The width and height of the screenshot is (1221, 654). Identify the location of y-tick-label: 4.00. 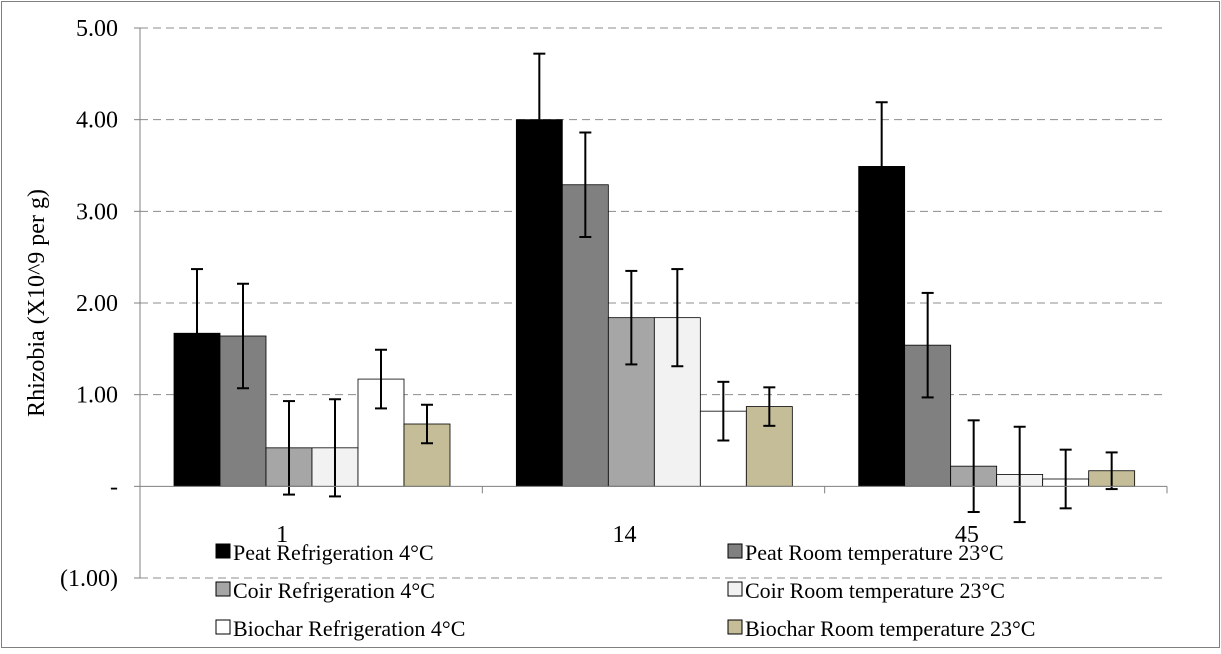
(97, 121).